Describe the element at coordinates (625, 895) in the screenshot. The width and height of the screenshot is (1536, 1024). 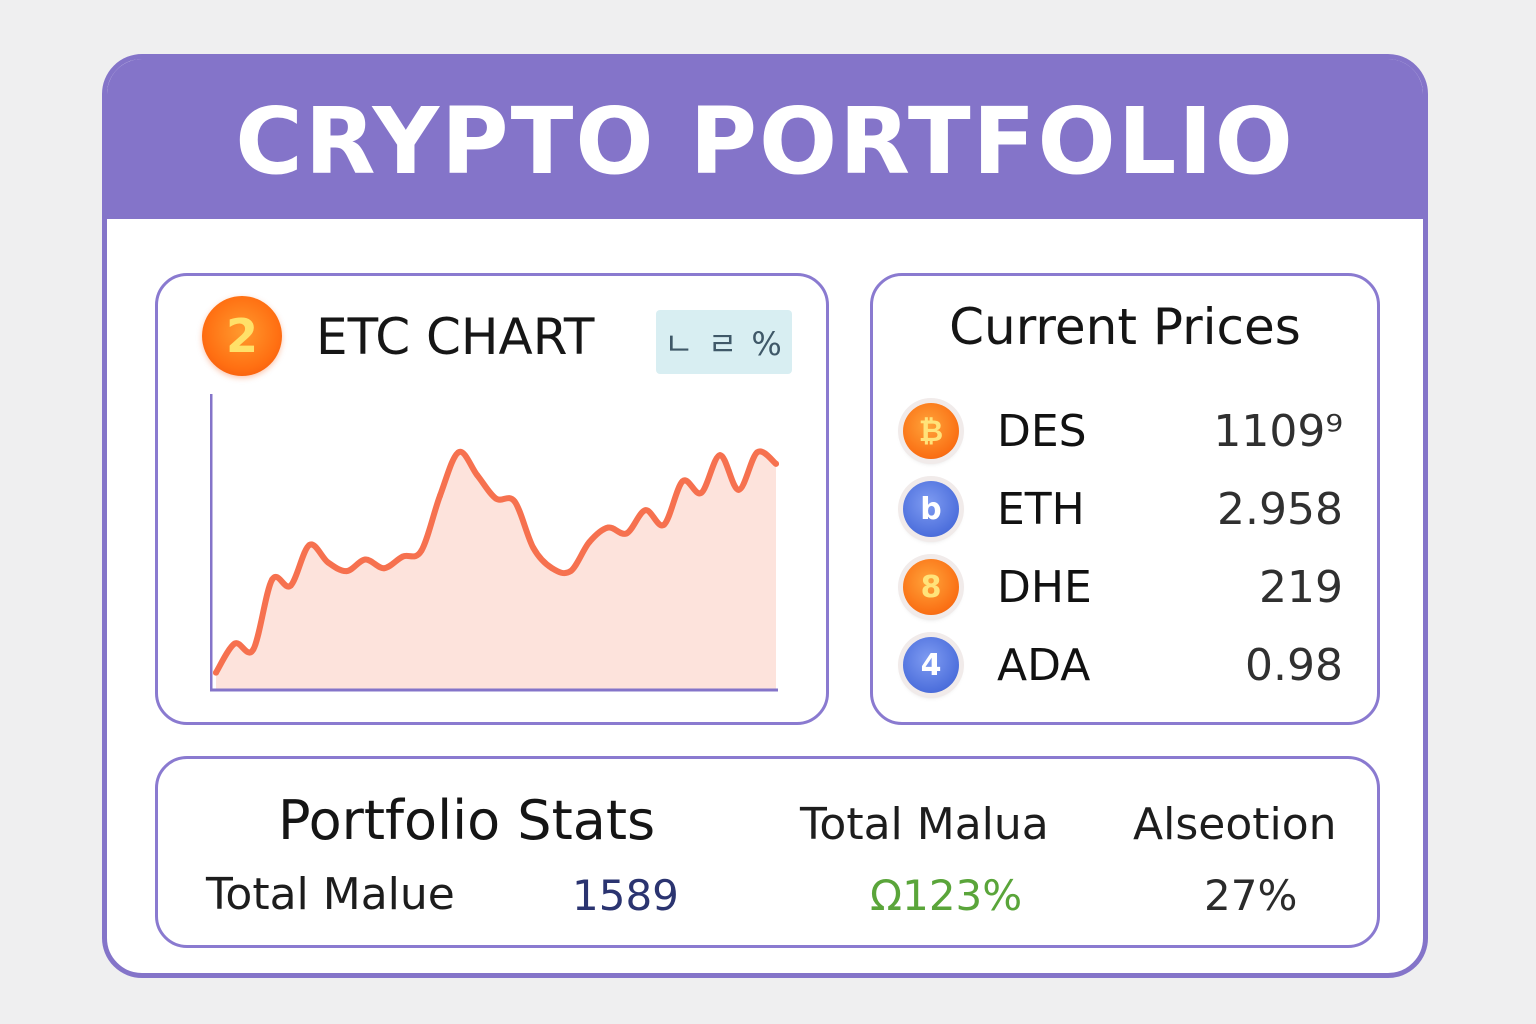
I see `total-value: 1589` at that location.